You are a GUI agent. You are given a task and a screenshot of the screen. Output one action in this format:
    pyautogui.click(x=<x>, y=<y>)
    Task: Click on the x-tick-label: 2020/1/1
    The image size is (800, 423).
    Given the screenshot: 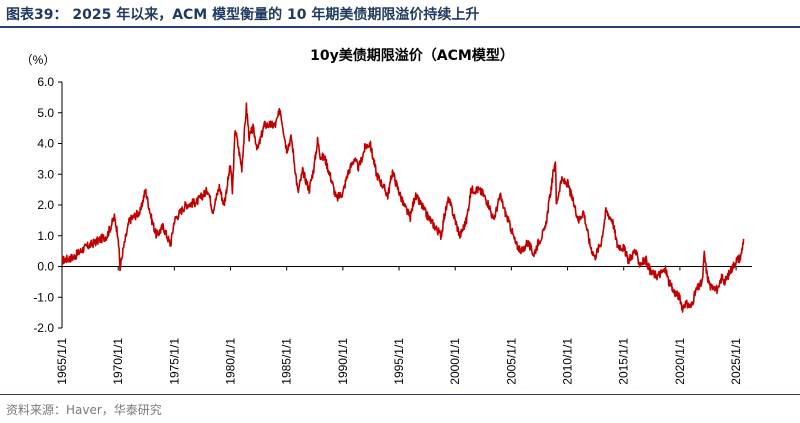 What is the action you would take?
    pyautogui.click(x=680, y=361)
    